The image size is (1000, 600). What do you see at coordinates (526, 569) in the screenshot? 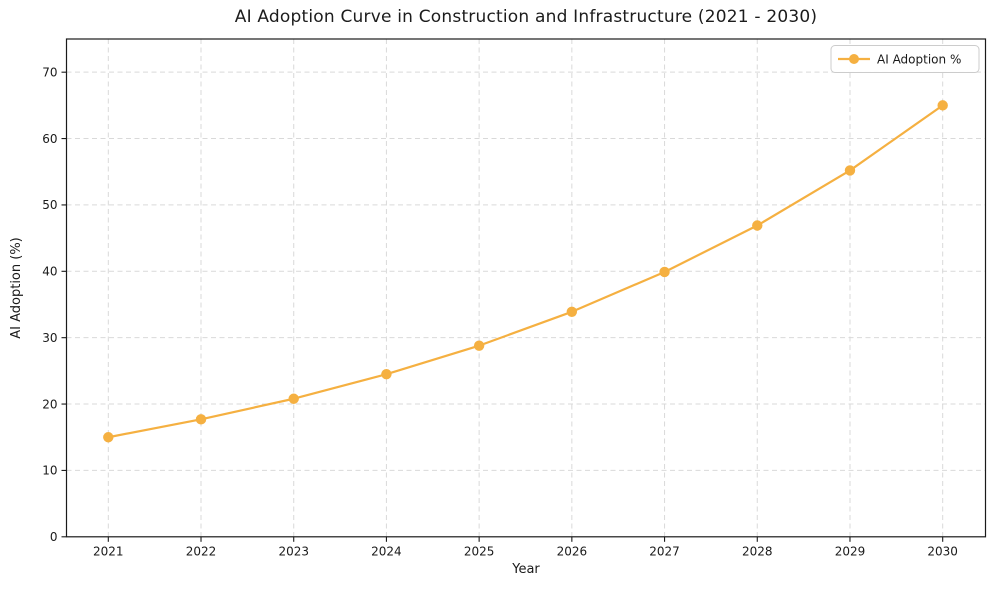
I see `x-axis-label: Year` at bounding box center [526, 569].